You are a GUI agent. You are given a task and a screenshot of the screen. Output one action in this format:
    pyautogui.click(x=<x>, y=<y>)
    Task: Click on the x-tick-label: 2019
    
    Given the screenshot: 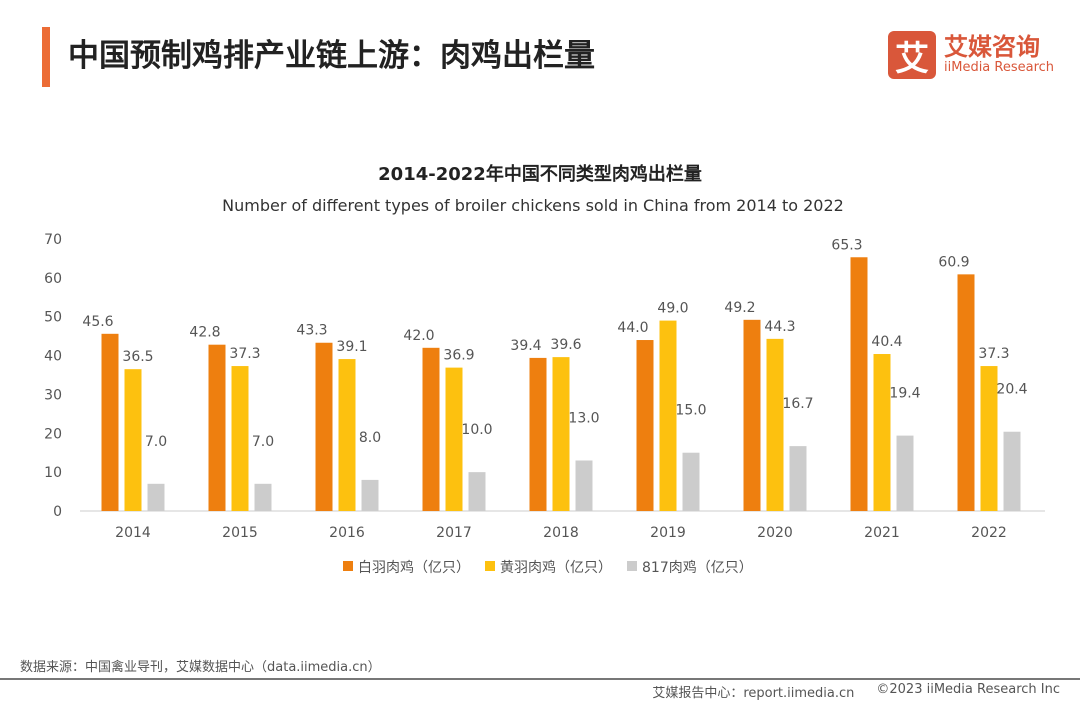 What is the action you would take?
    pyautogui.click(x=668, y=533)
    